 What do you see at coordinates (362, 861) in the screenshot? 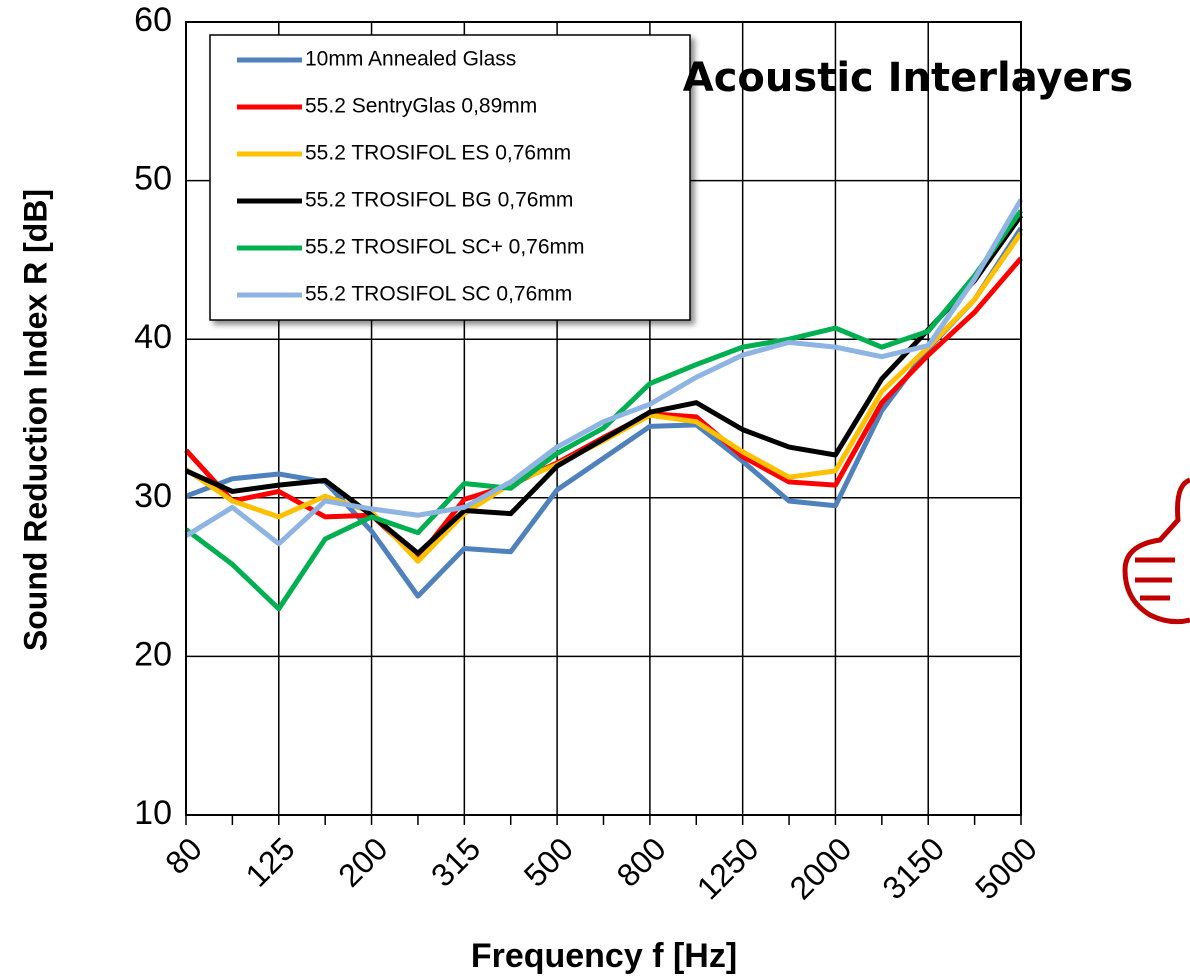
I see `x-tick-label: 200` at bounding box center [362, 861].